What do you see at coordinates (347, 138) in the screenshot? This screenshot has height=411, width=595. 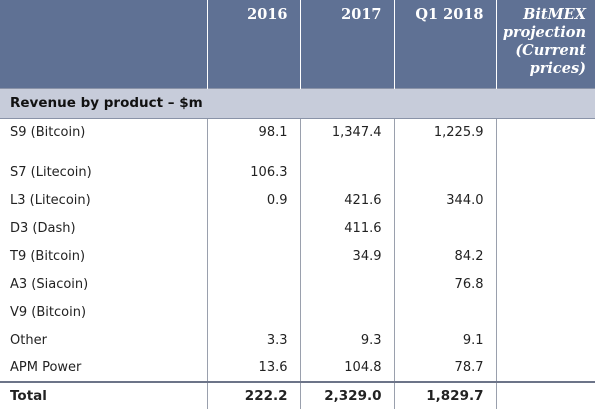 I see `cell-2017: 1,347.4` at bounding box center [347, 138].